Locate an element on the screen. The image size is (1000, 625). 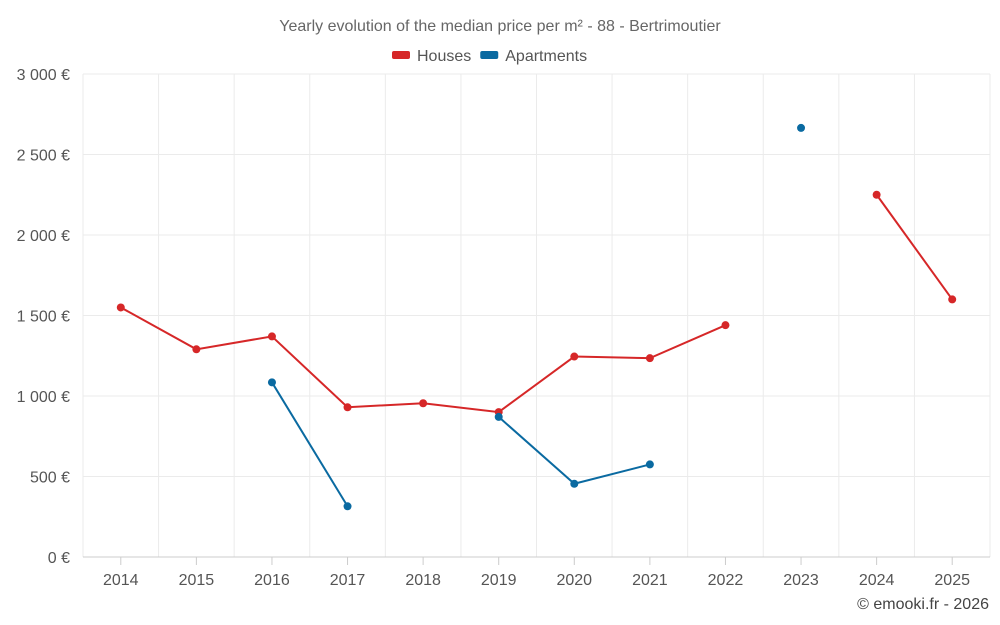
legend-swatch-apartments is located at coordinates (489, 55).